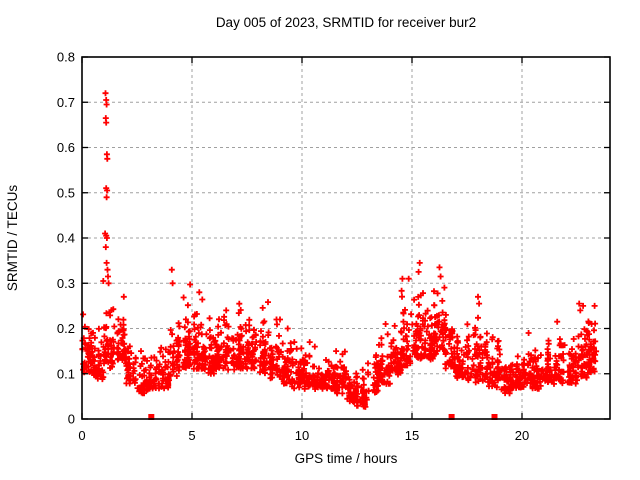 The width and height of the screenshot is (640, 480). I want to click on y-tick-label: 0.4, so click(66, 238).